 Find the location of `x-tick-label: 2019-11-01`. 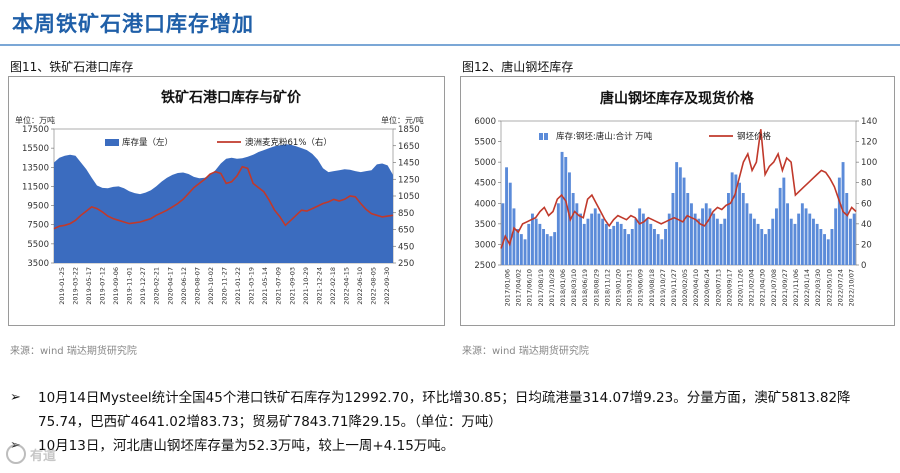

x-tick-label: 2019-11-01 is located at coordinates (130, 286).